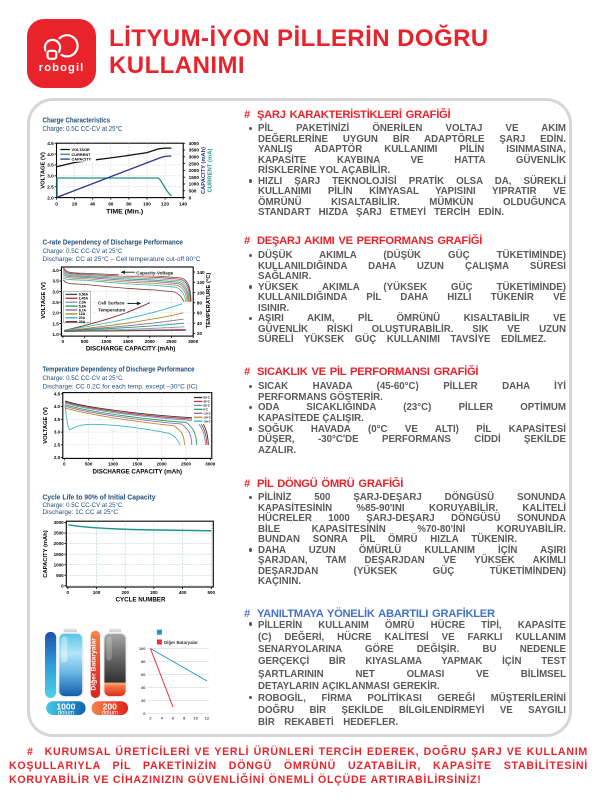  Describe the element at coordinates (82, 159) in the screenshot. I see `svg-text: CAPACITY` at that location.